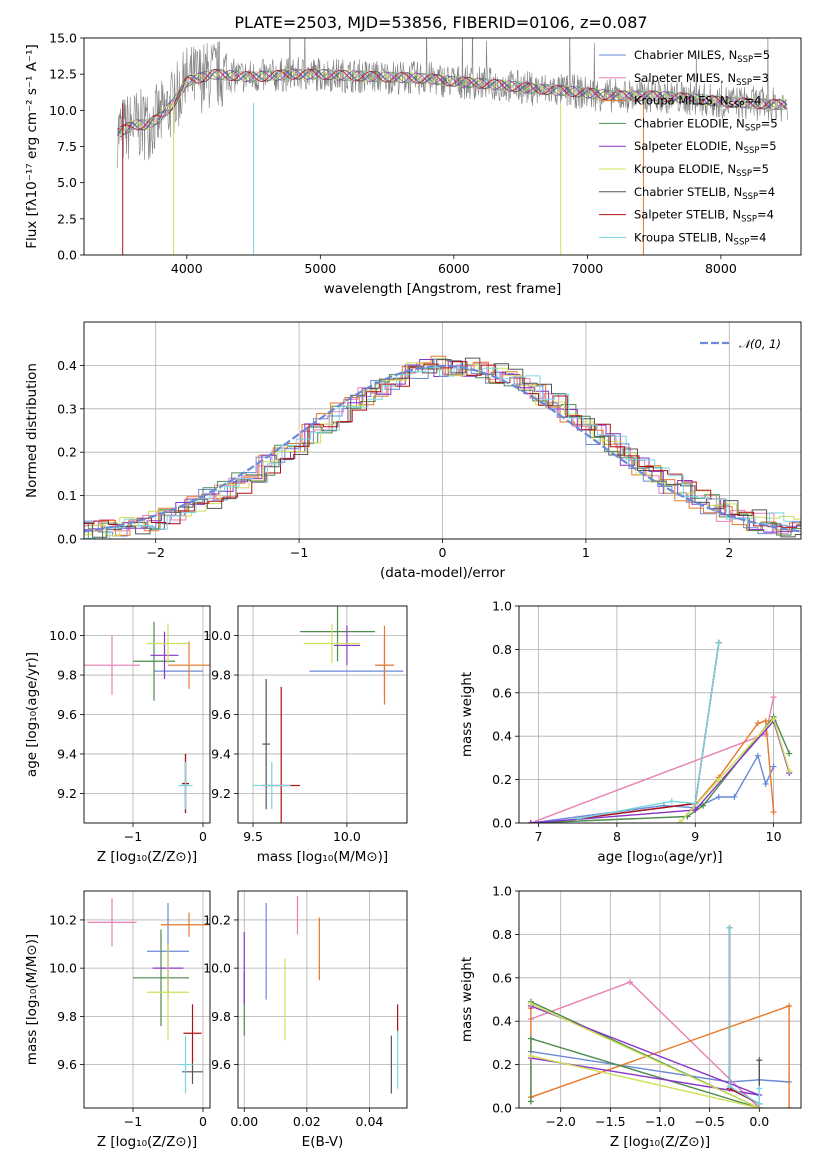 Image resolution: width=819 pixels, height=1170 pixels. What do you see at coordinates (328, 714) in the screenshot?
I see `age_vs_mass-plot` at bounding box center [328, 714].